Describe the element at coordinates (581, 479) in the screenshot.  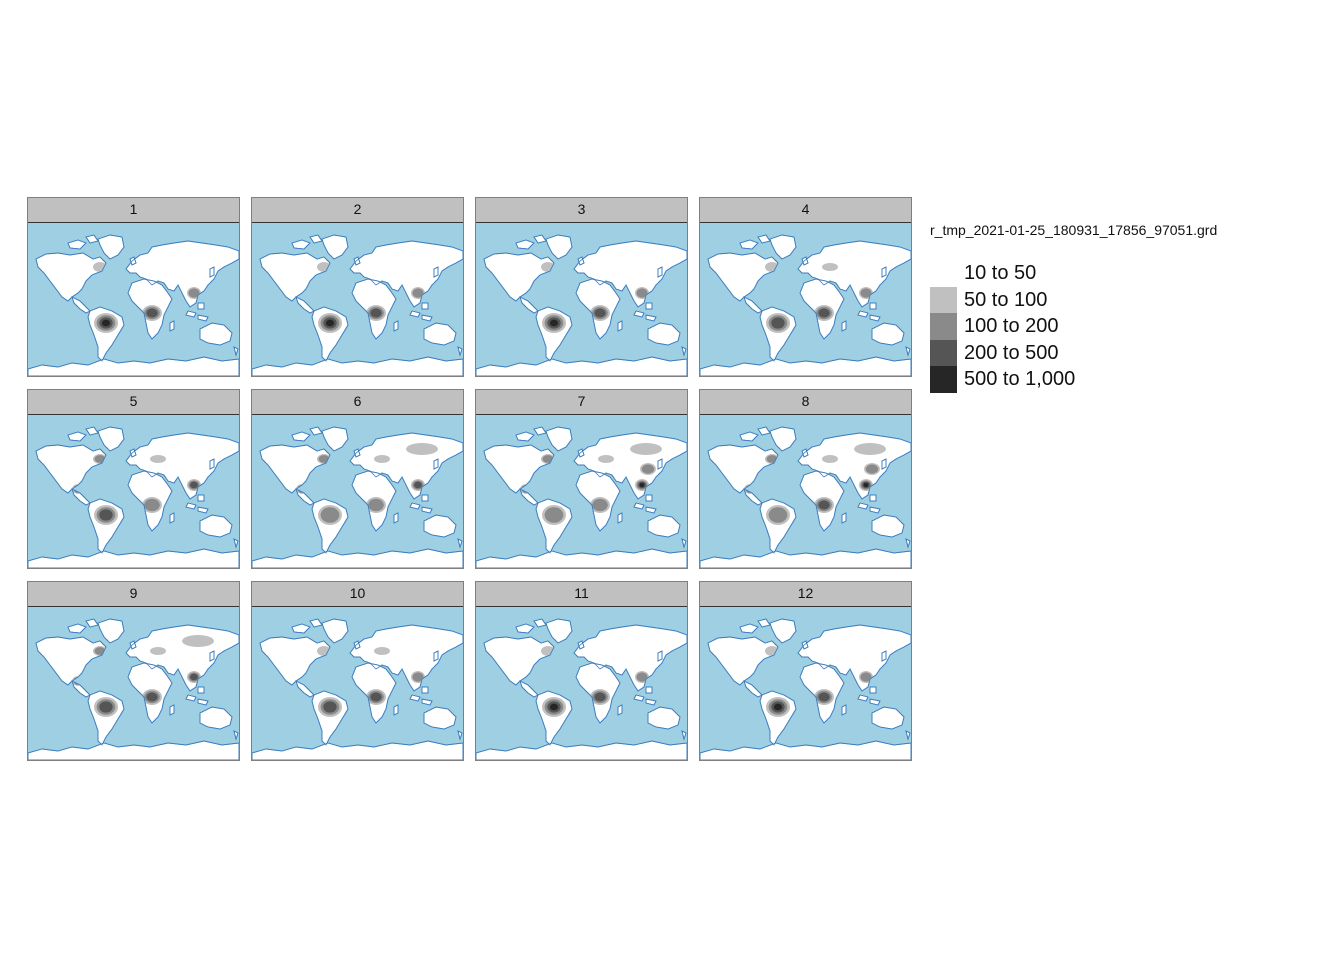
I see `map-panel-7: 7` at that location.